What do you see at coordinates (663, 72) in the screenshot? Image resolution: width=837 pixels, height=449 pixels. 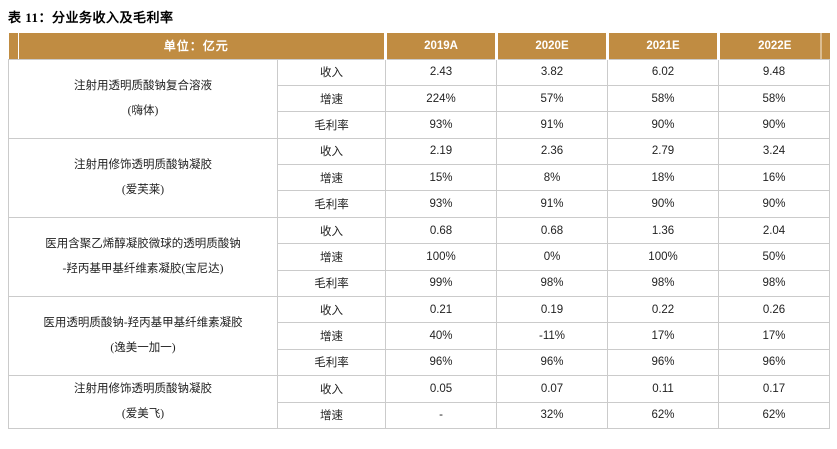 I see `value-cell: 6.02` at bounding box center [663, 72].